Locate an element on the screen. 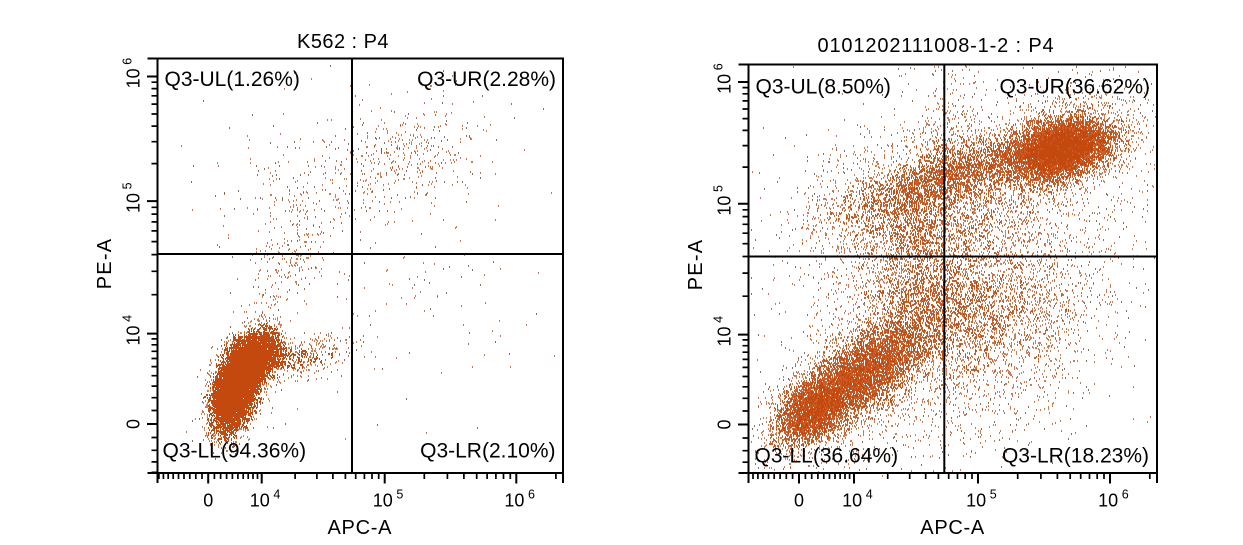  svg-text: Q3-UR(36.62%) is located at coordinates (1074, 87).